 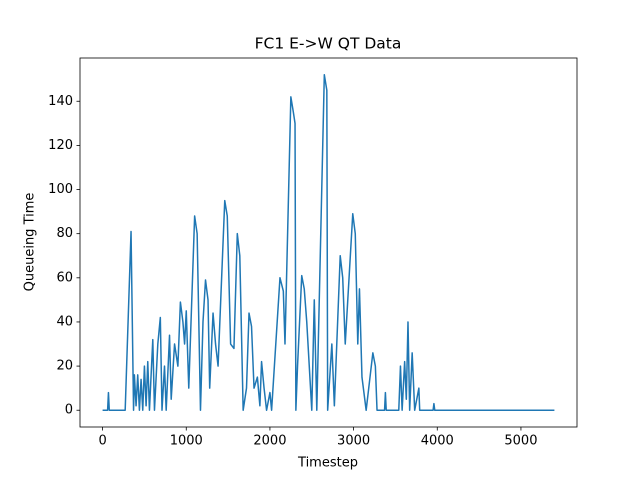 What do you see at coordinates (60, 145) in the screenshot?
I see `y-tick-label: 120` at bounding box center [60, 145].